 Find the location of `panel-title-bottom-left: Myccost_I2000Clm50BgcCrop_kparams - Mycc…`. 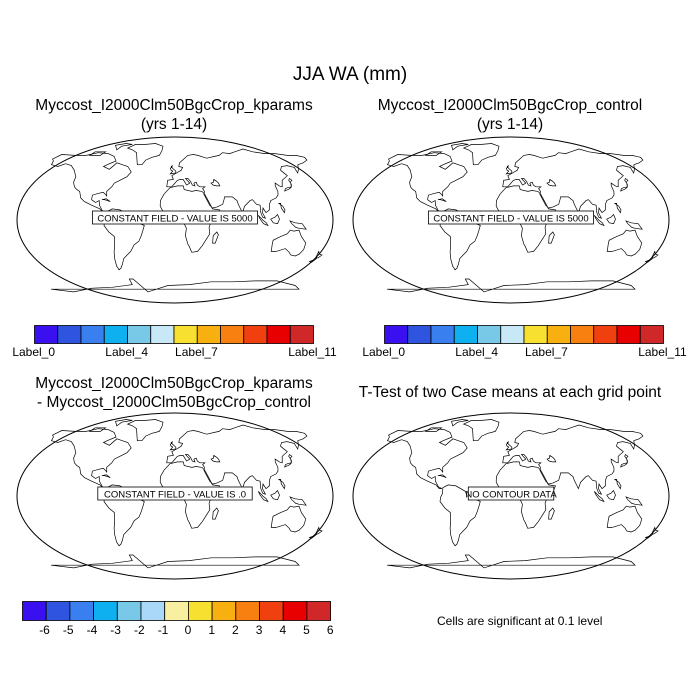

panel-title-bottom-left: Myccost_I2000Clm50BgcCrop_kparams - Mycc… is located at coordinates (174, 393).